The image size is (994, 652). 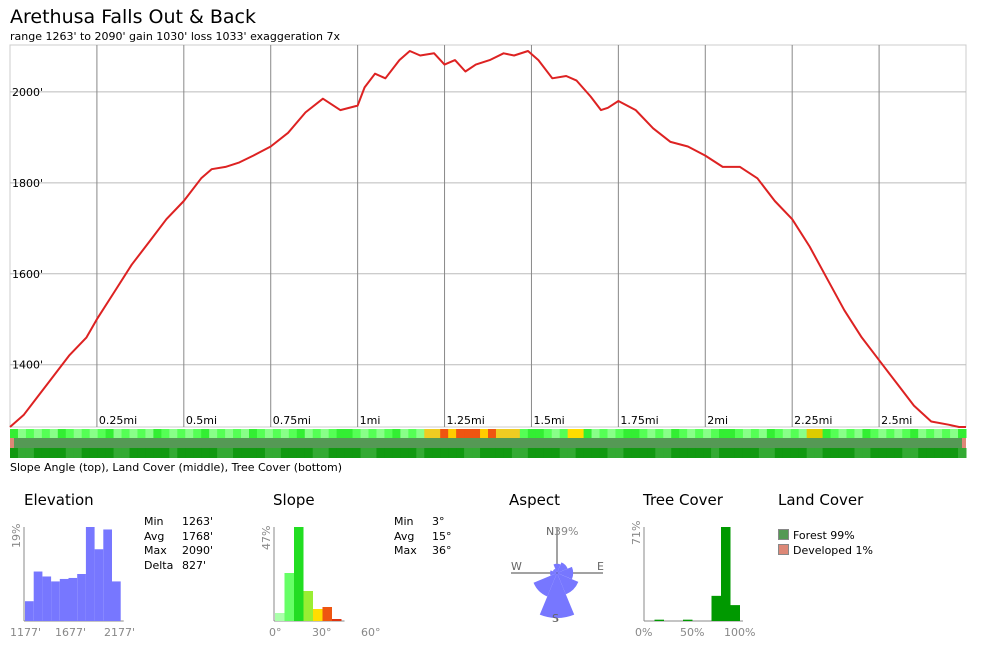 I want to click on stat-label: Max, so click(x=155, y=550).